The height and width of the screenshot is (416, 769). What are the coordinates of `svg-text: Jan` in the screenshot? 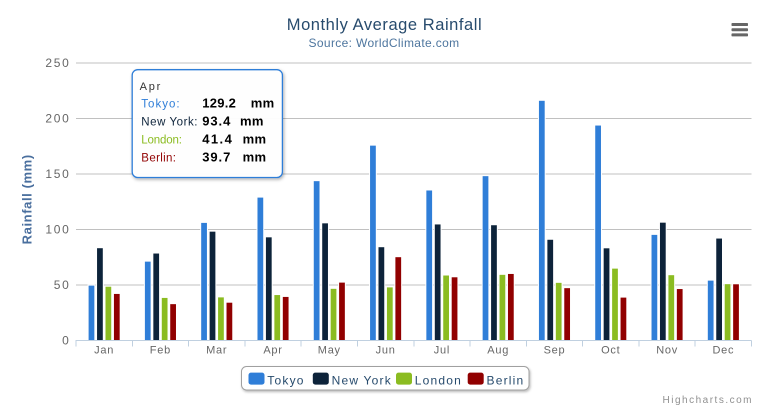 It's located at (104, 351).